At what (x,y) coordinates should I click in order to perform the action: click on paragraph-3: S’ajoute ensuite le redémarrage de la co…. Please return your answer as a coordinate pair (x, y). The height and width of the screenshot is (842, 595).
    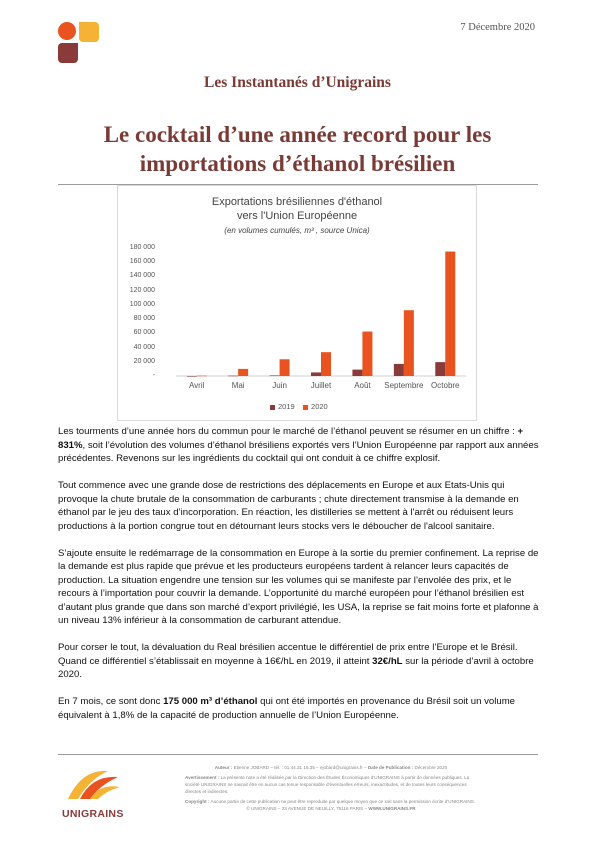
    Looking at the image, I should click on (298, 587).